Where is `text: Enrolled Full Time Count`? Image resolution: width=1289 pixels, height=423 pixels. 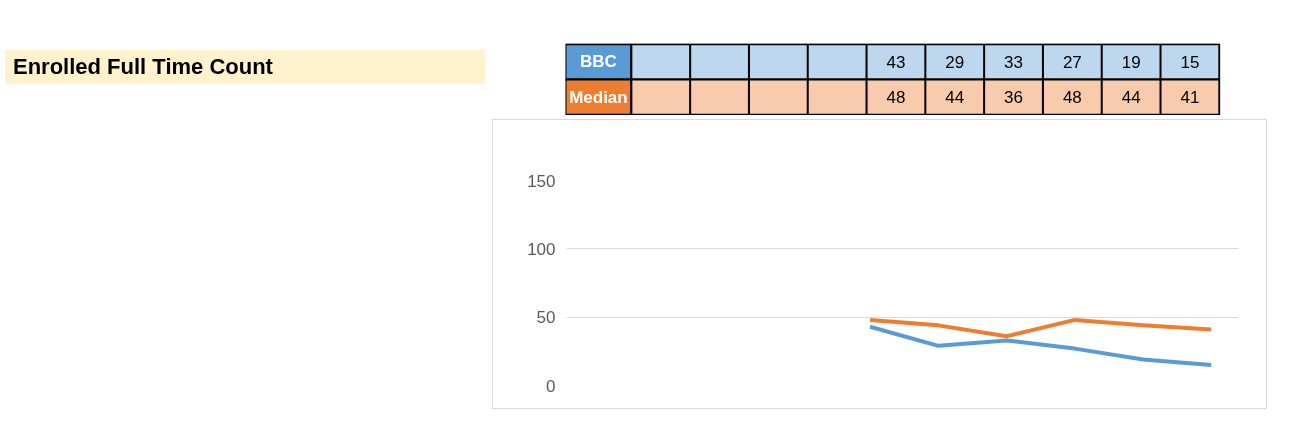
text: Enrolled Full Time Count is located at coordinates (143, 67).